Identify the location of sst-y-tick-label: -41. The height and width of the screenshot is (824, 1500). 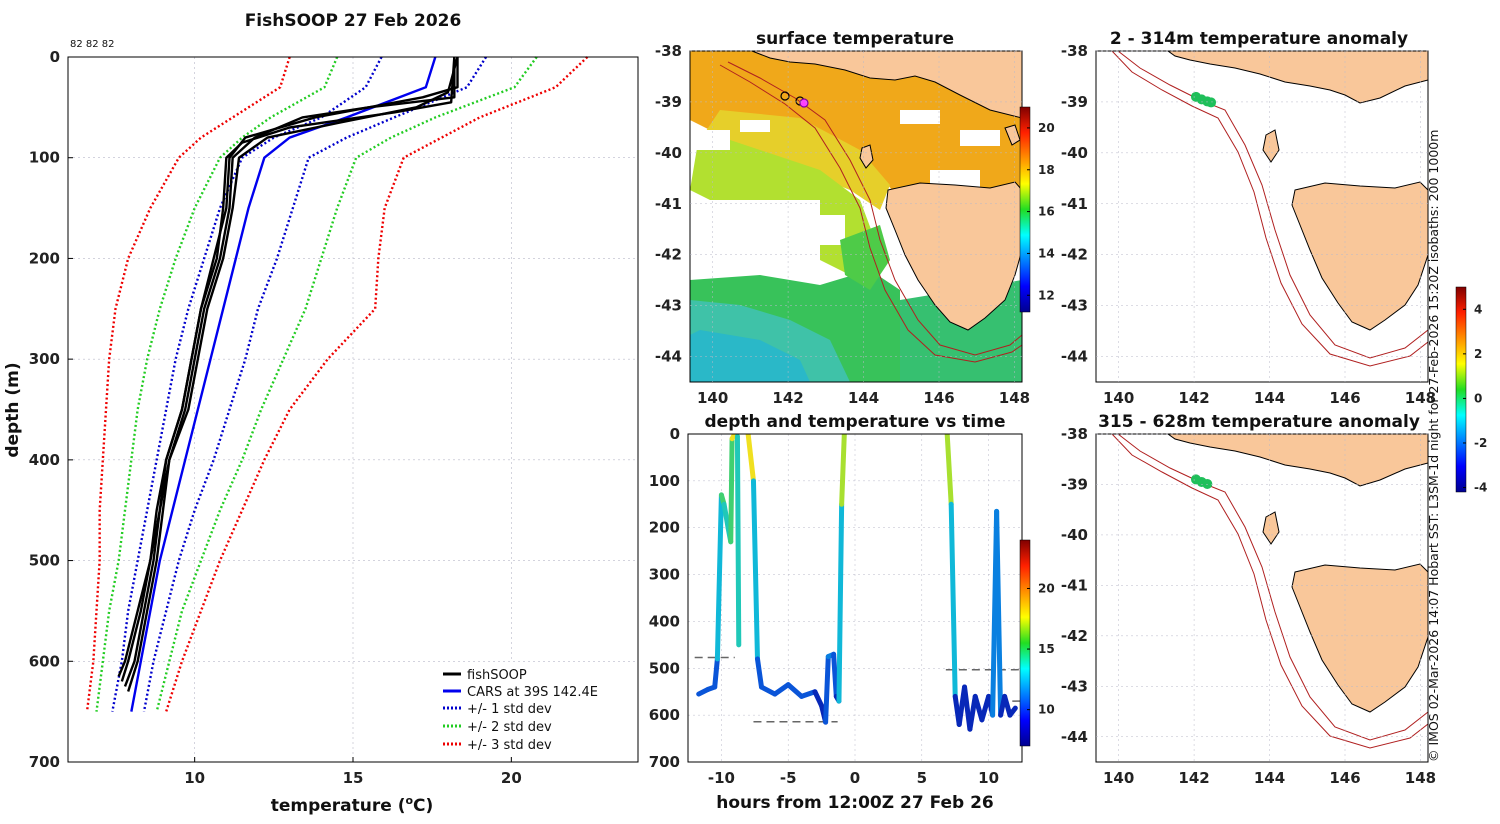
(668, 204).